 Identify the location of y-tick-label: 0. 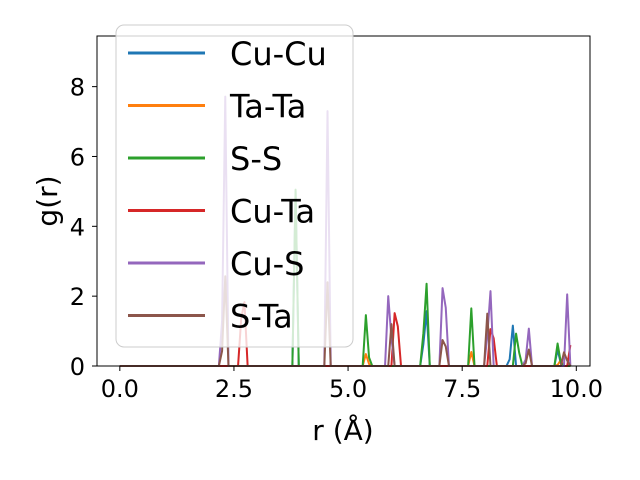
(77, 367).